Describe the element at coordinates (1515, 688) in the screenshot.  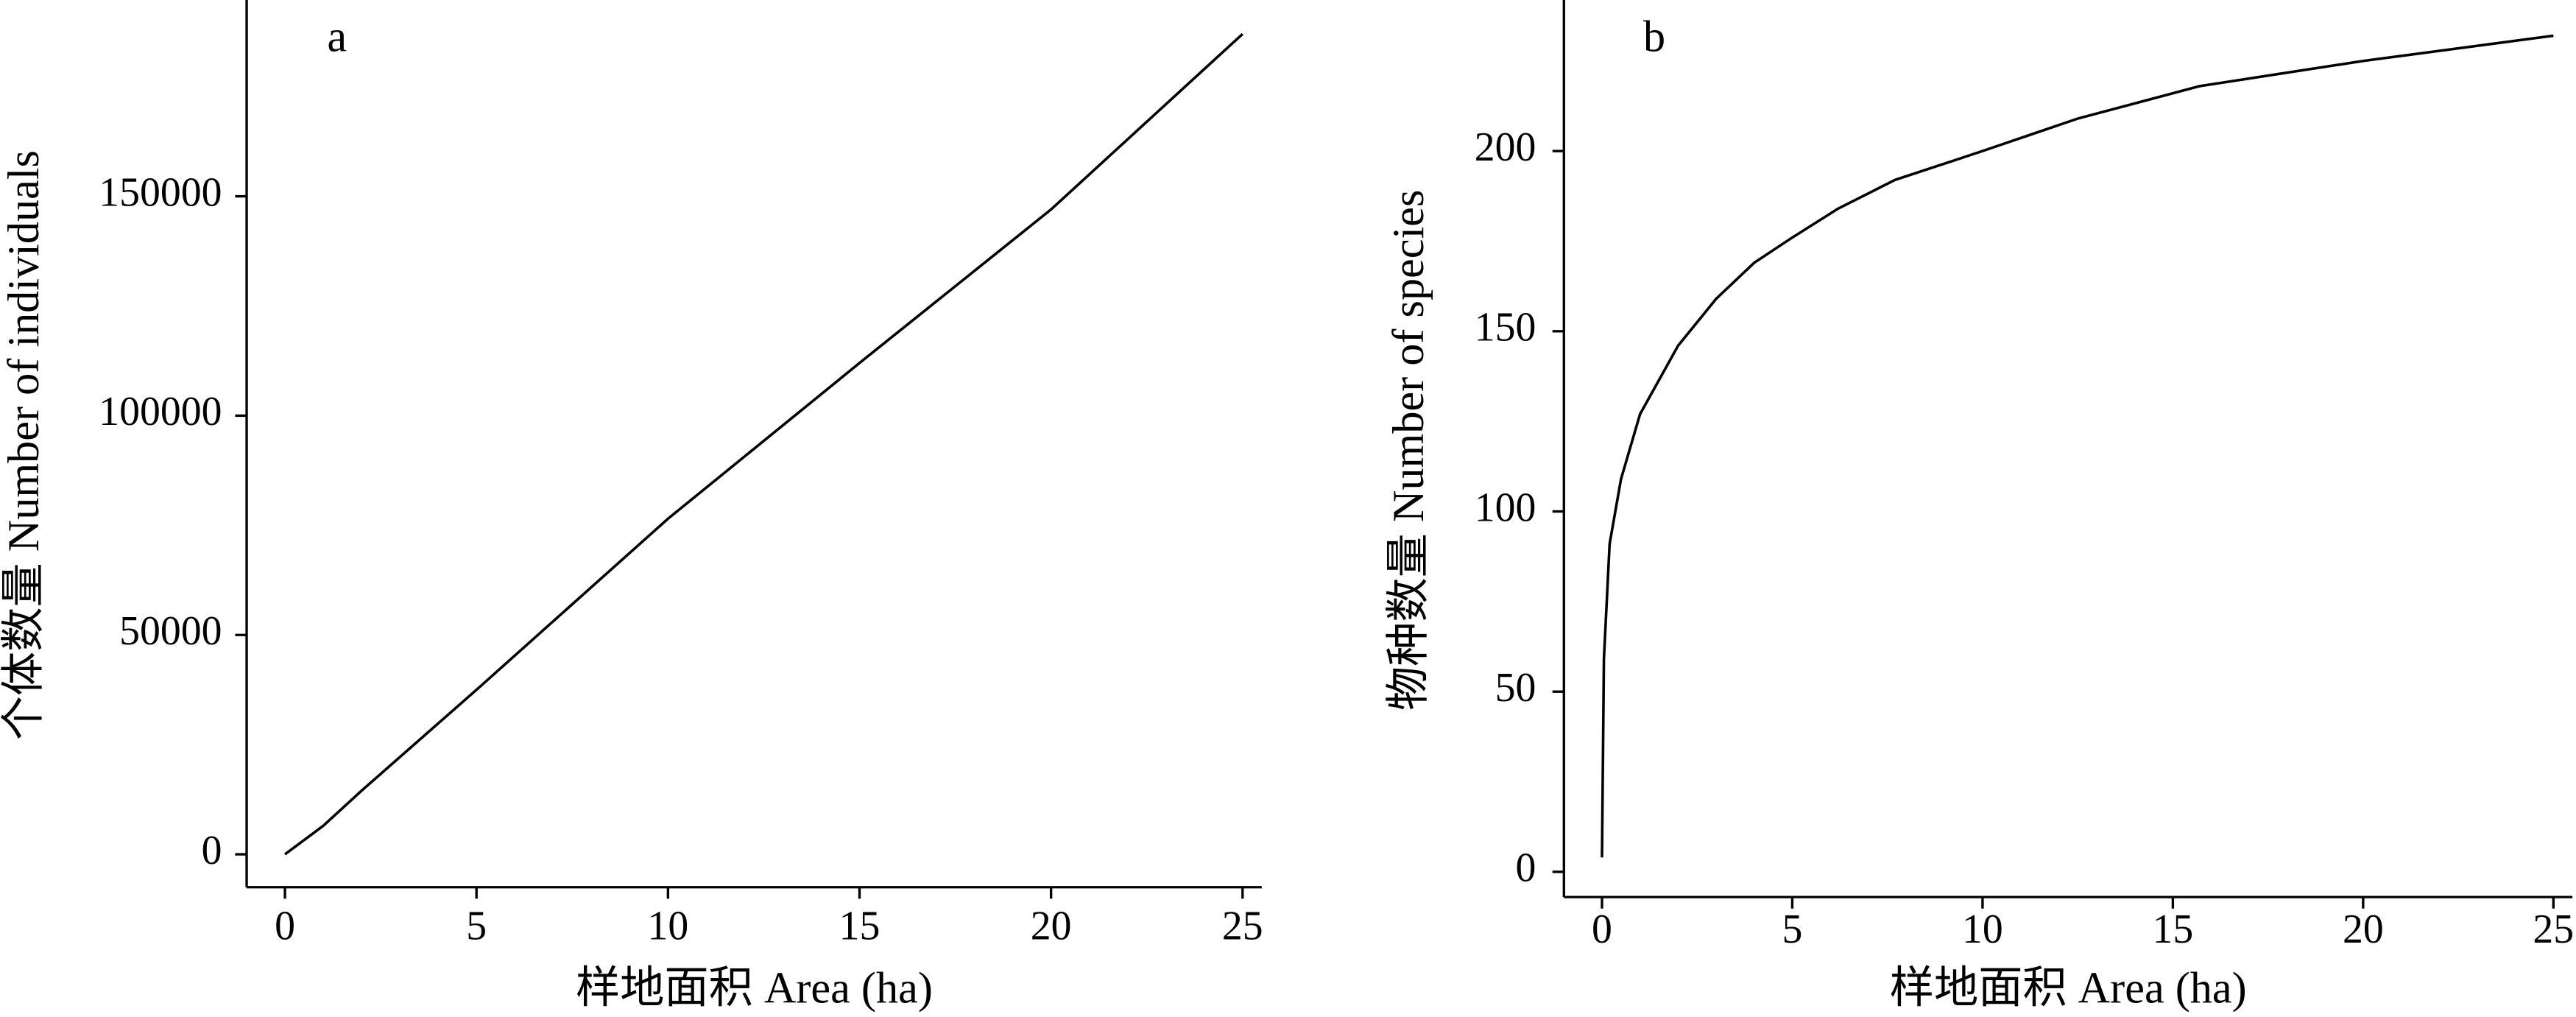
I see `y-tick-label: 50` at that location.